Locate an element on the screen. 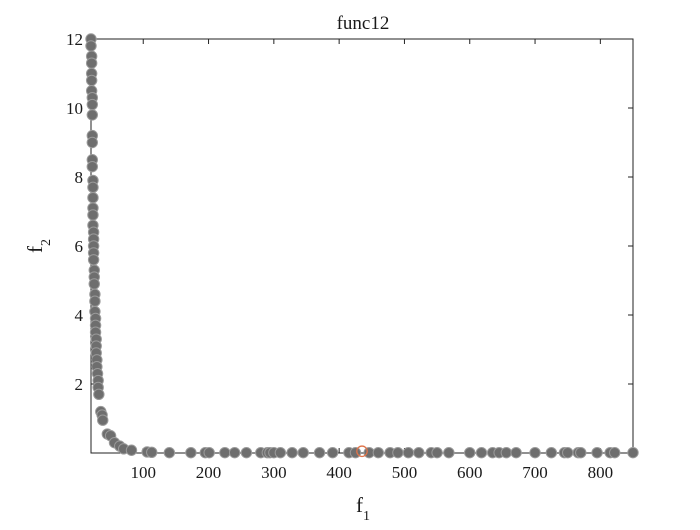 The image size is (700, 530). x-tick-label: 700 is located at coordinates (535, 472).